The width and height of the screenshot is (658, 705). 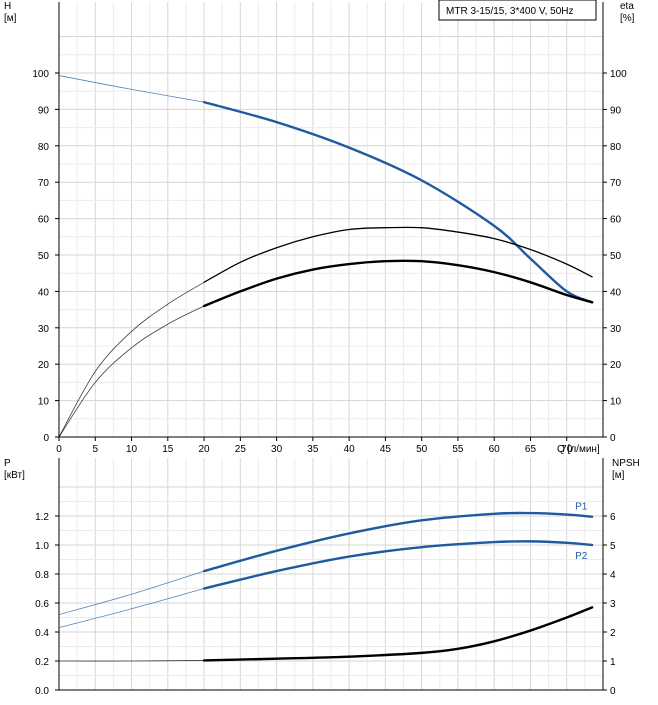 I want to click on y-tick-label: 50, so click(x=44, y=256).